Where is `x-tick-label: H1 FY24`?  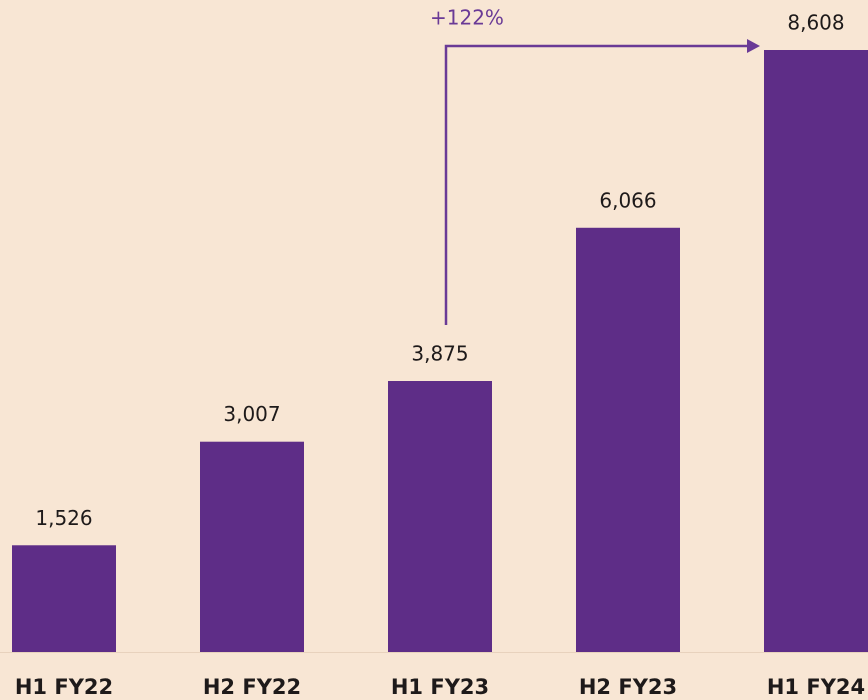 x-tick-label: H1 FY24 is located at coordinates (816, 687).